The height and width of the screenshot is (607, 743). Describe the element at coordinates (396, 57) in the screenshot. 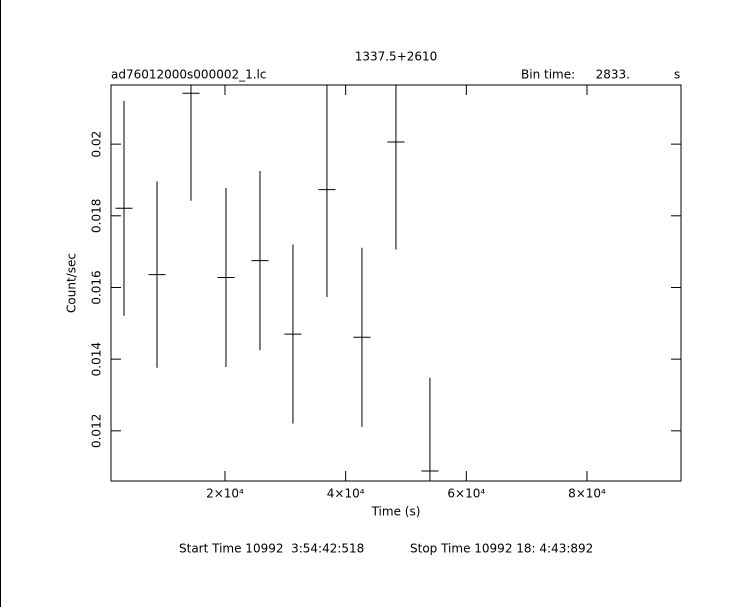

I see `chart-title: 1337.5+2610` at that location.